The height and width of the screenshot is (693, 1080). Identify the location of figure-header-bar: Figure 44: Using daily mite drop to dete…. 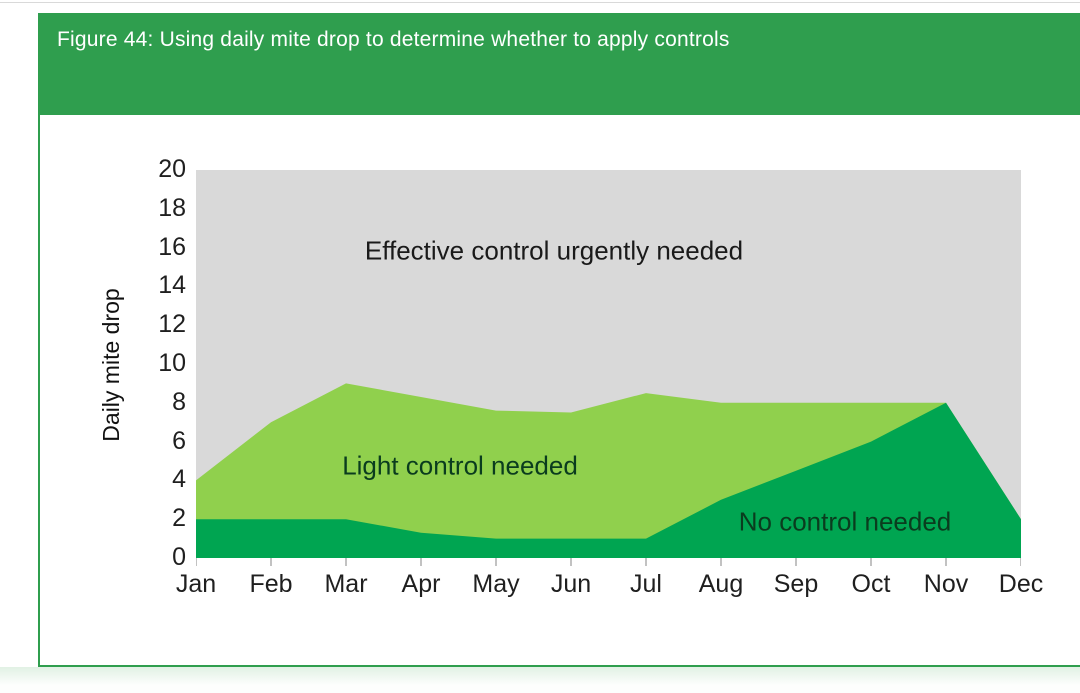
(559, 64).